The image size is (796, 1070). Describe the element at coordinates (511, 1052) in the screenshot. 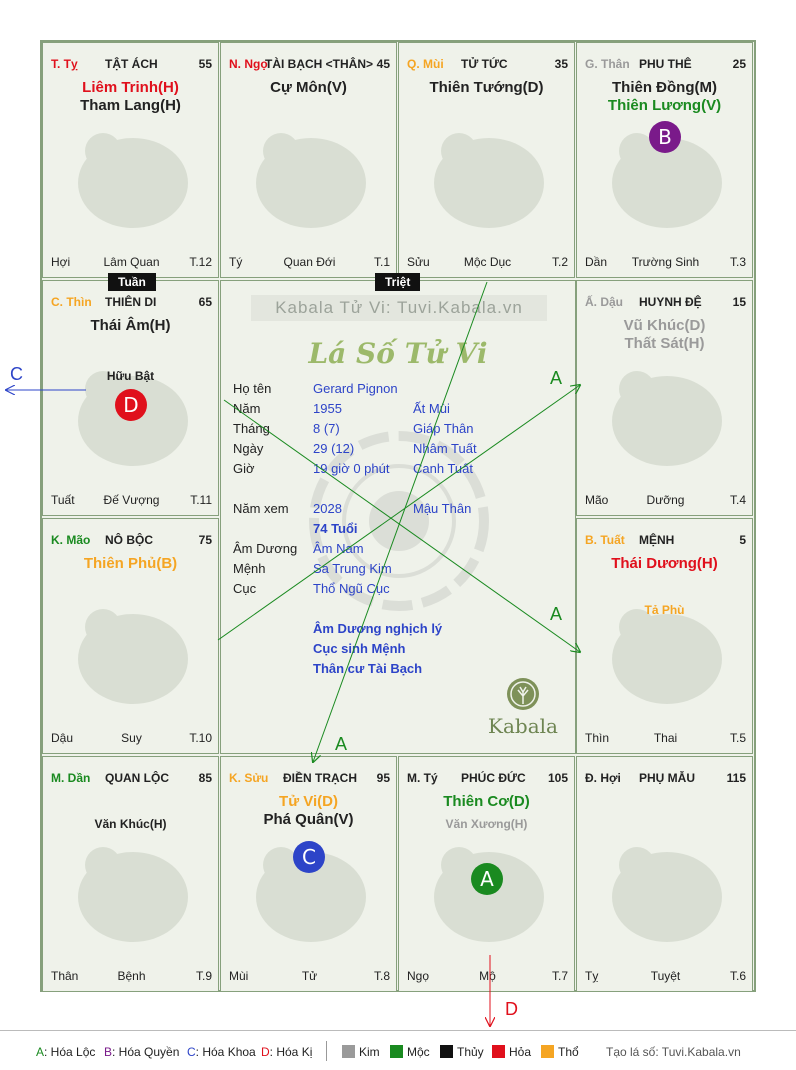

I see `legend-hoa: Hỏa` at that location.